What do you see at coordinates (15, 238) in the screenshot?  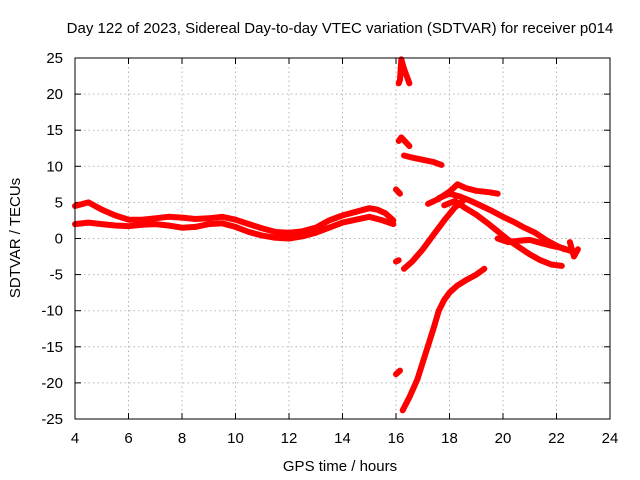 I see `y-axis-label: SDTVAR / TECUs` at bounding box center [15, 238].